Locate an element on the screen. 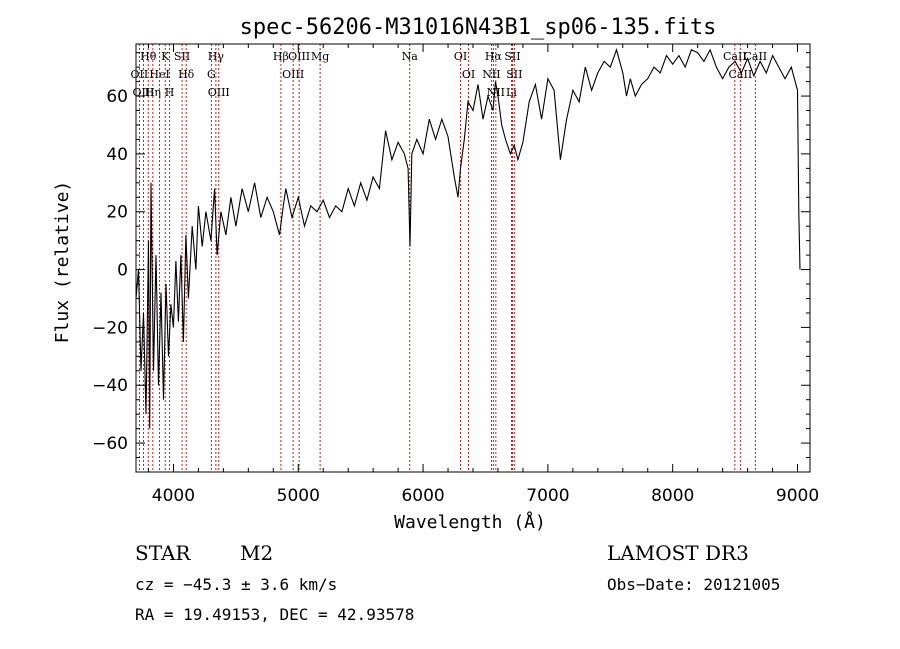 The height and width of the screenshot is (649, 900). y-axis-label: Flux (relative) is located at coordinates (62, 262).